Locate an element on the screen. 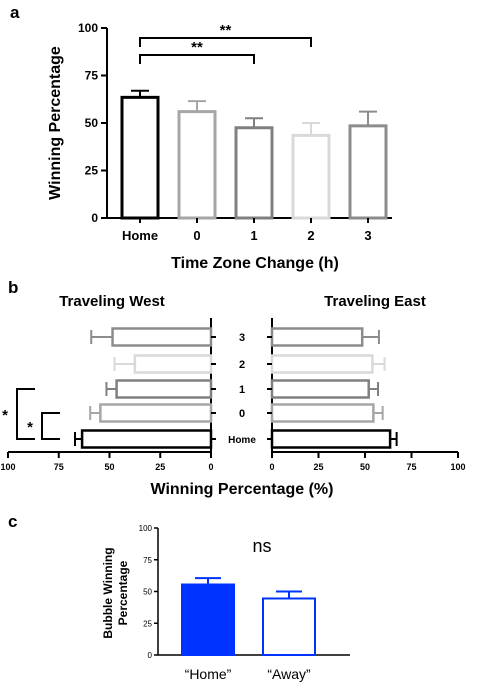 The width and height of the screenshot is (483, 685). panel-c-xtick-label: “Home” is located at coordinates (208, 674).